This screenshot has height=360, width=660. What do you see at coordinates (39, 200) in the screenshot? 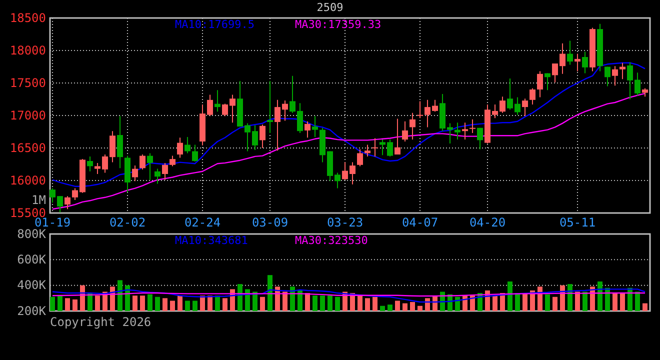
I see `text: 1M` at bounding box center [39, 200].